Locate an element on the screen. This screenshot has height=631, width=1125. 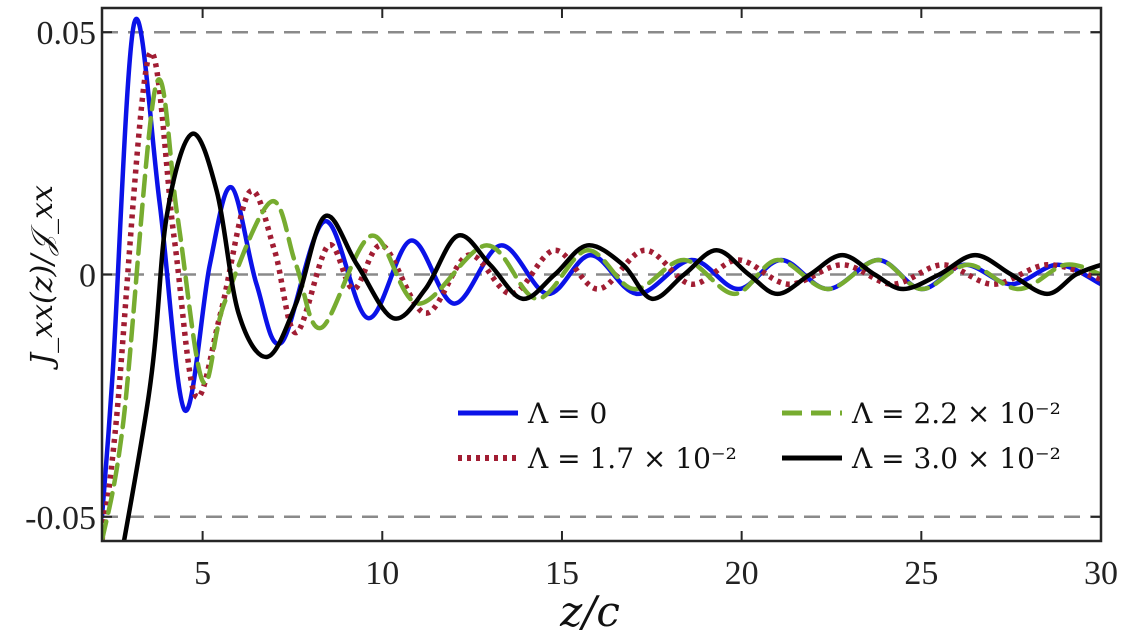
legend-label: Λ = 2.2 × 10⁻² is located at coordinates (956, 413).